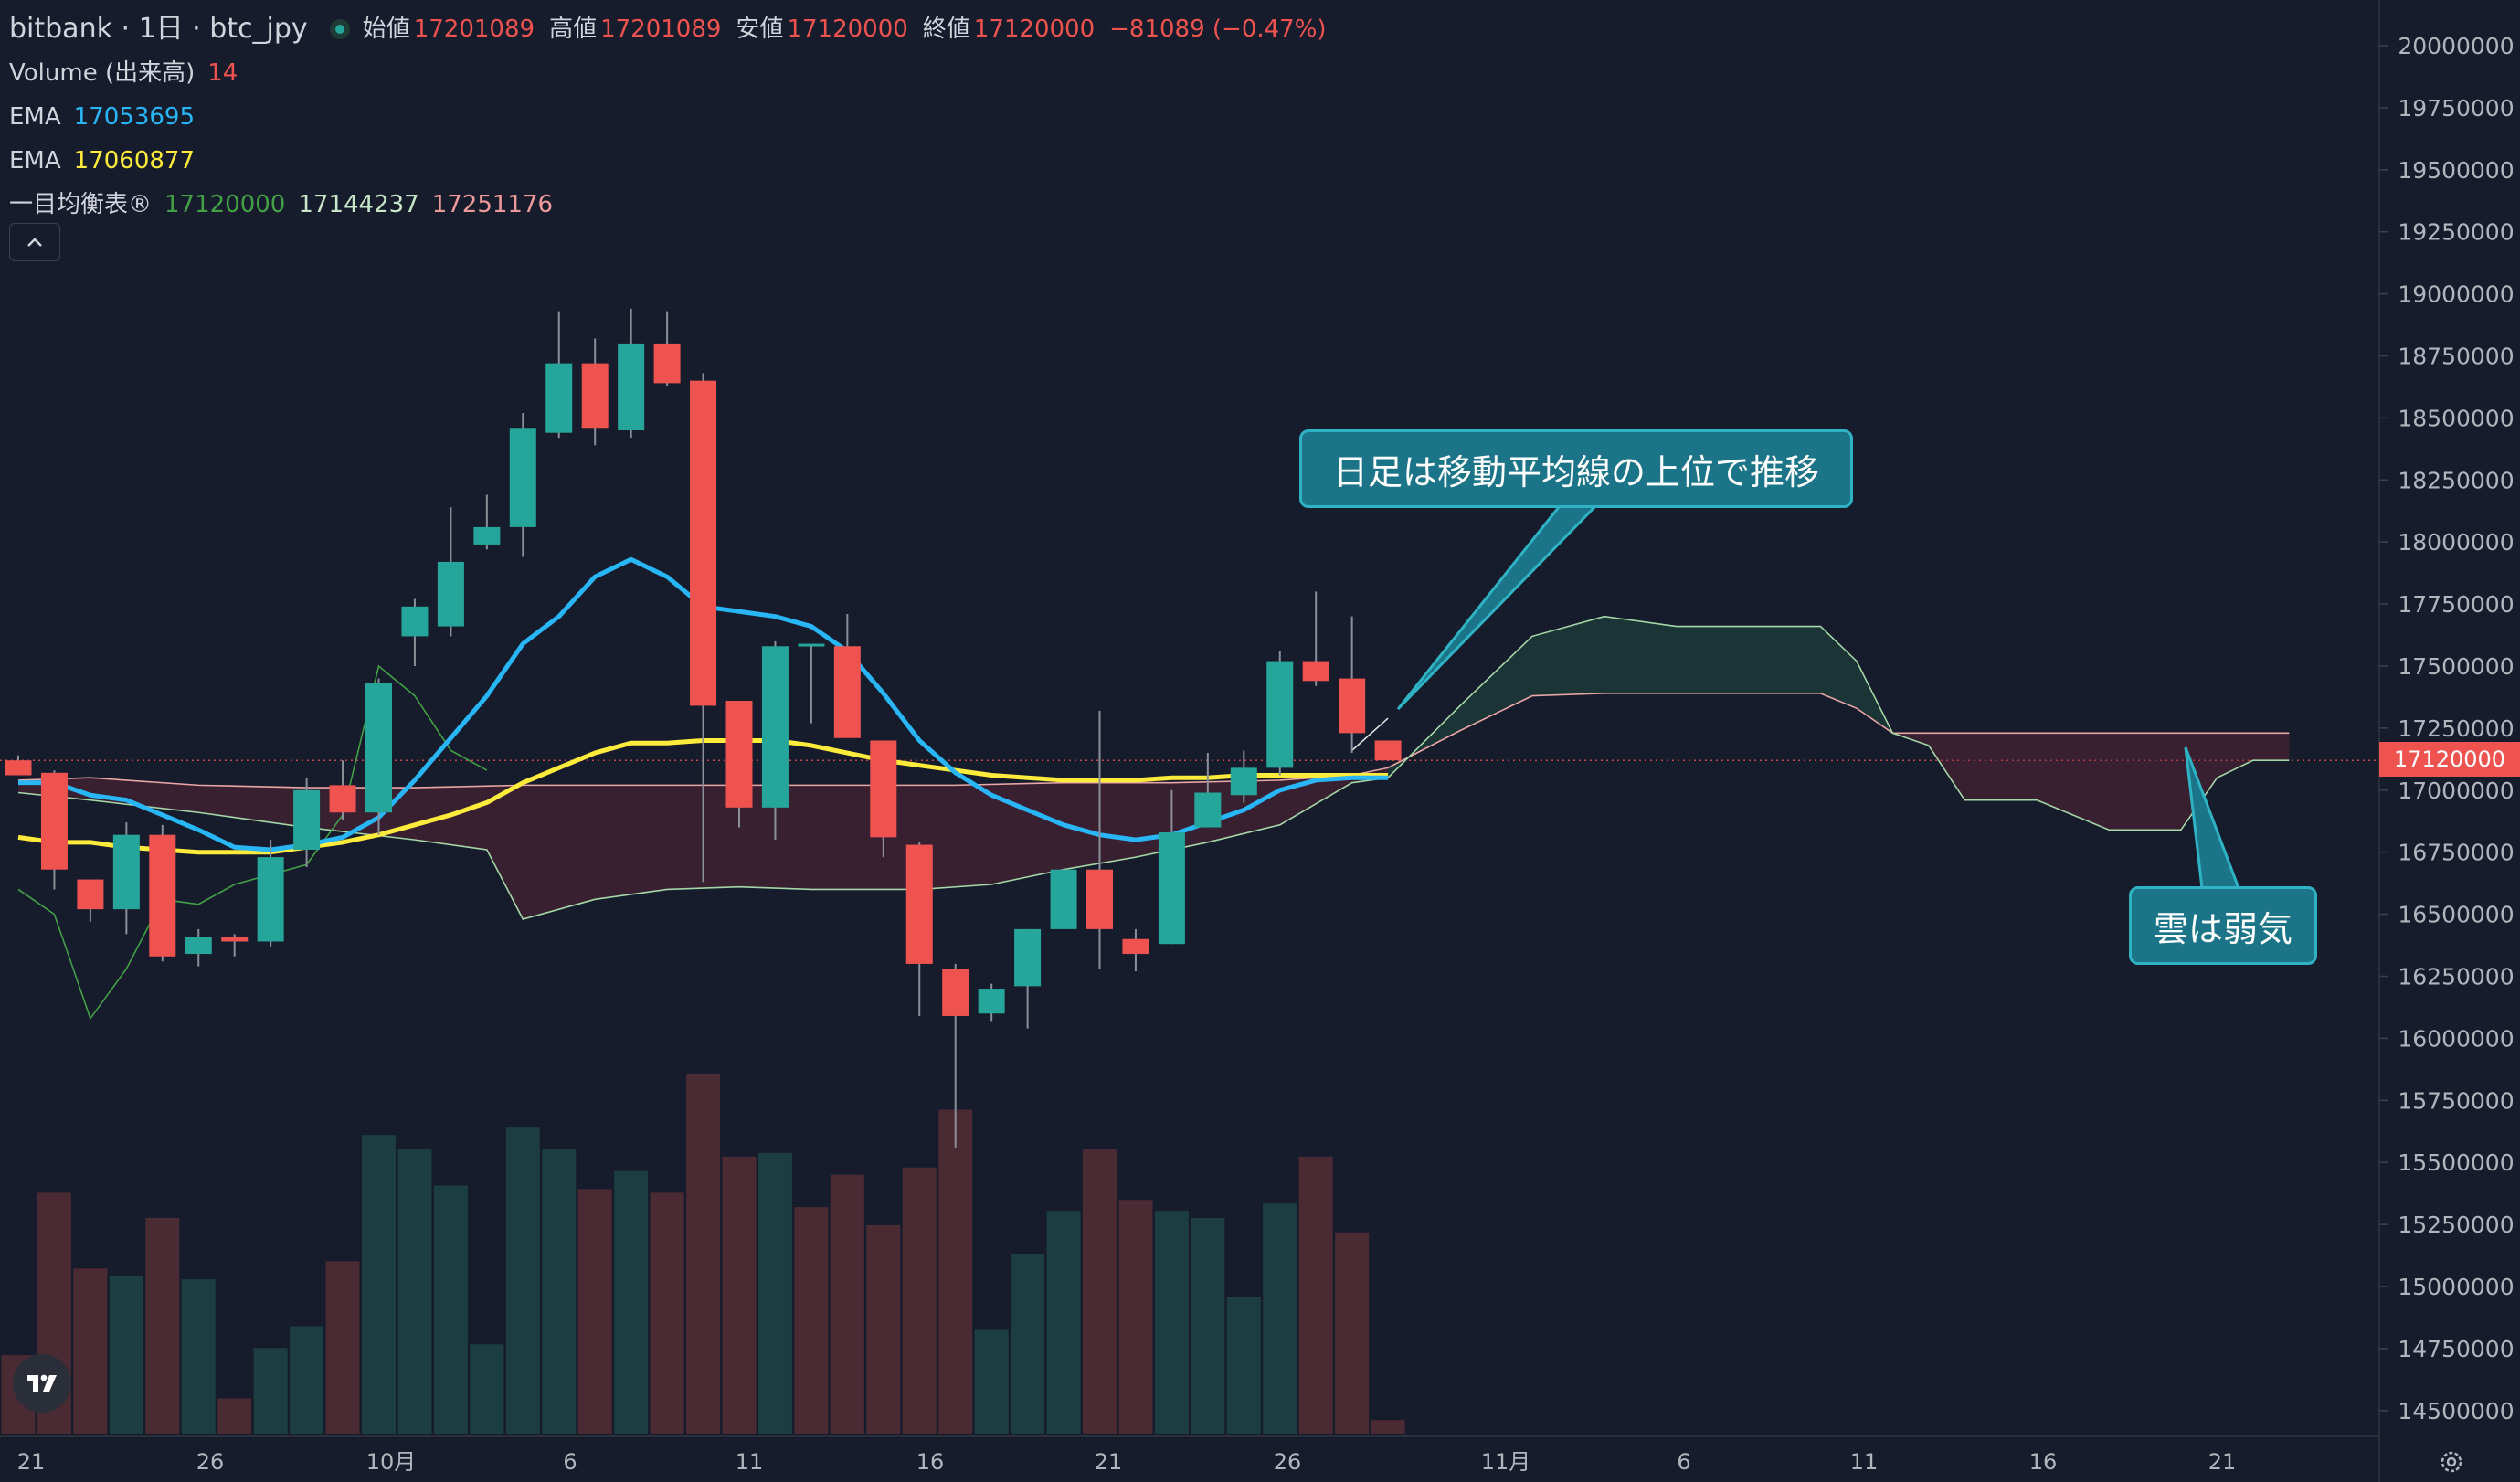  I want to click on price-axis-label: 19000000, so click(2456, 294).